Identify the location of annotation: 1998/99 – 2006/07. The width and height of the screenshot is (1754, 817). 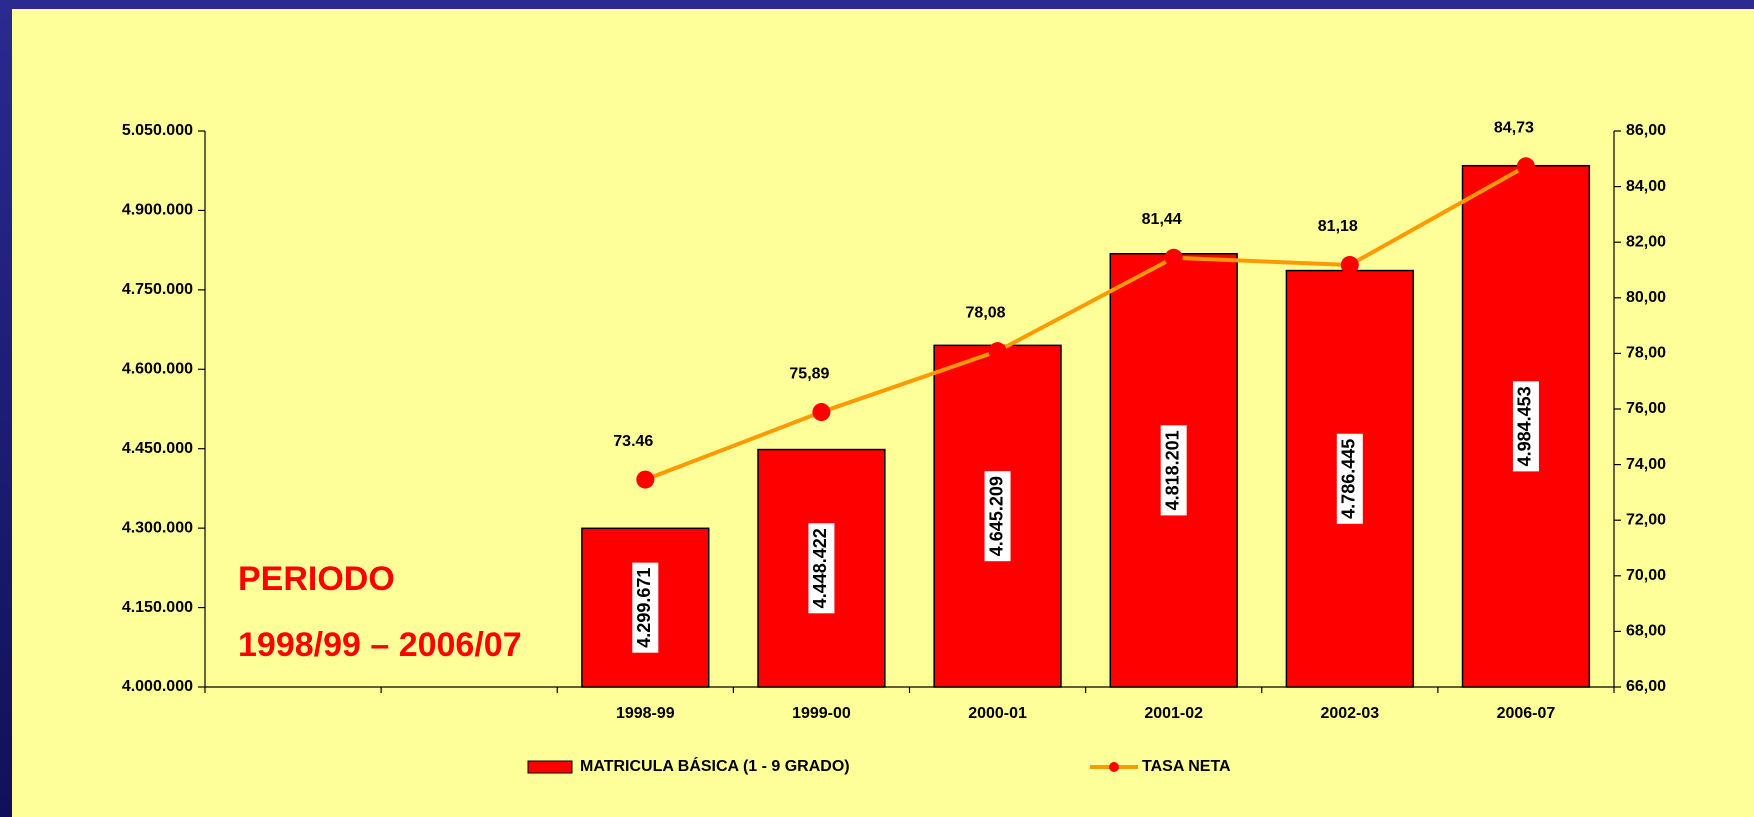
(380, 645).